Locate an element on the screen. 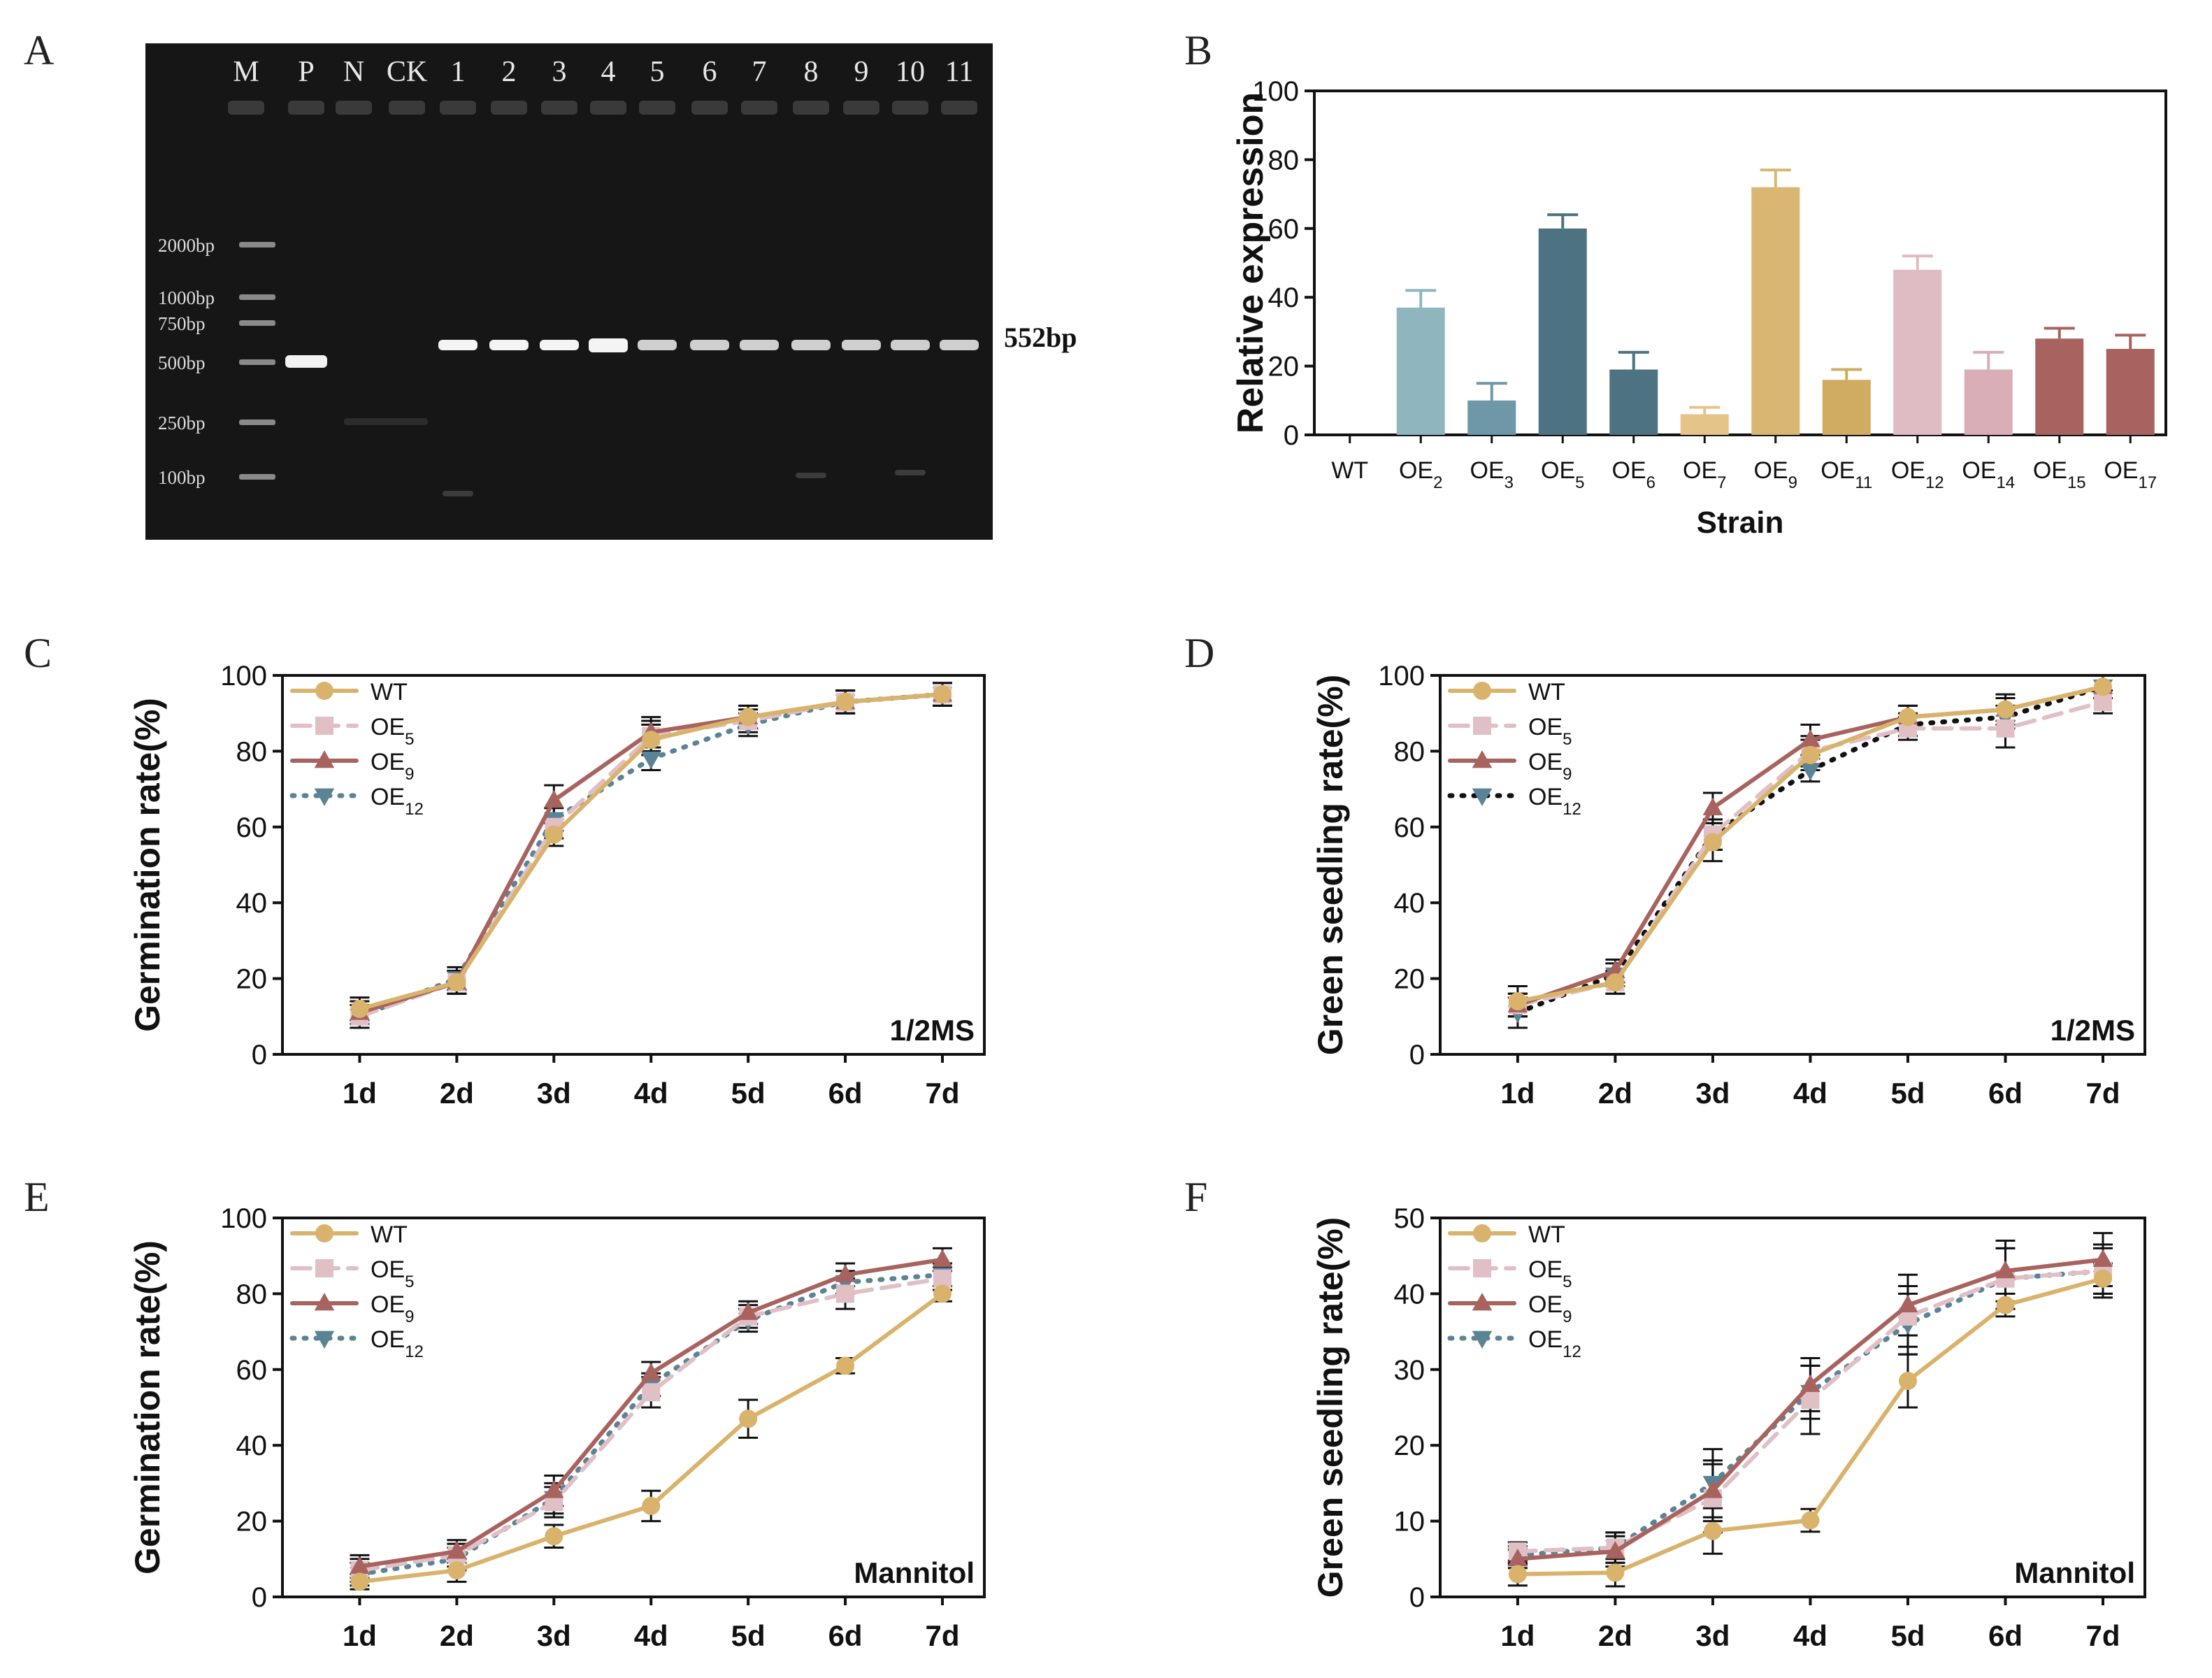 Image resolution: width=2212 pixels, height=1678 pixels. condition-annotation: Mannitol is located at coordinates (2074, 1572).